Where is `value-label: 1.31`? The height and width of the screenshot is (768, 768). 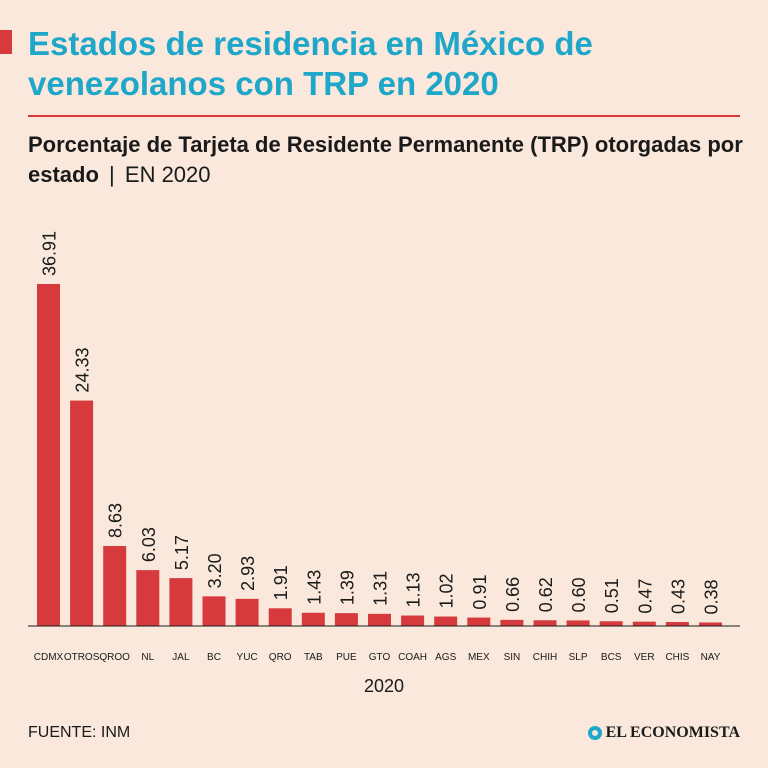
value-label: 1.31 is located at coordinates (381, 588).